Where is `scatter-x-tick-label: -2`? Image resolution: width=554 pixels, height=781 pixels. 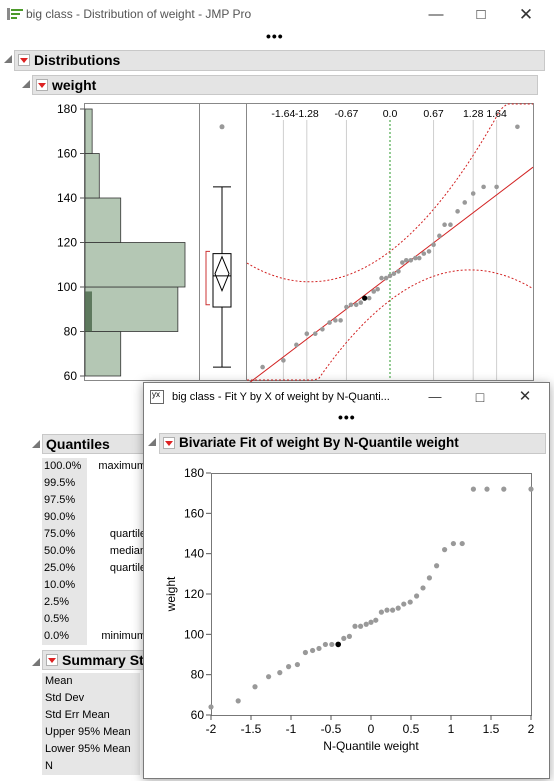
scatter-x-tick-label: -2 is located at coordinates (211, 729).